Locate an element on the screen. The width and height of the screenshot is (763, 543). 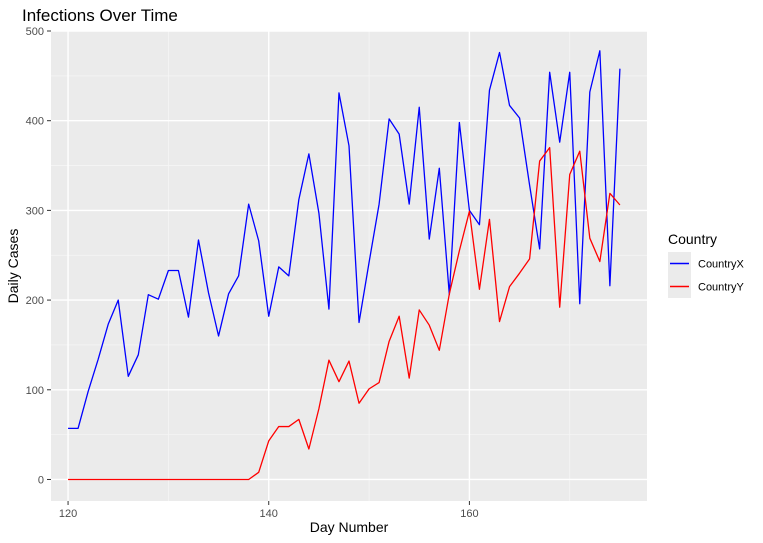
chart-title: Infections Over Time is located at coordinates (100, 15).